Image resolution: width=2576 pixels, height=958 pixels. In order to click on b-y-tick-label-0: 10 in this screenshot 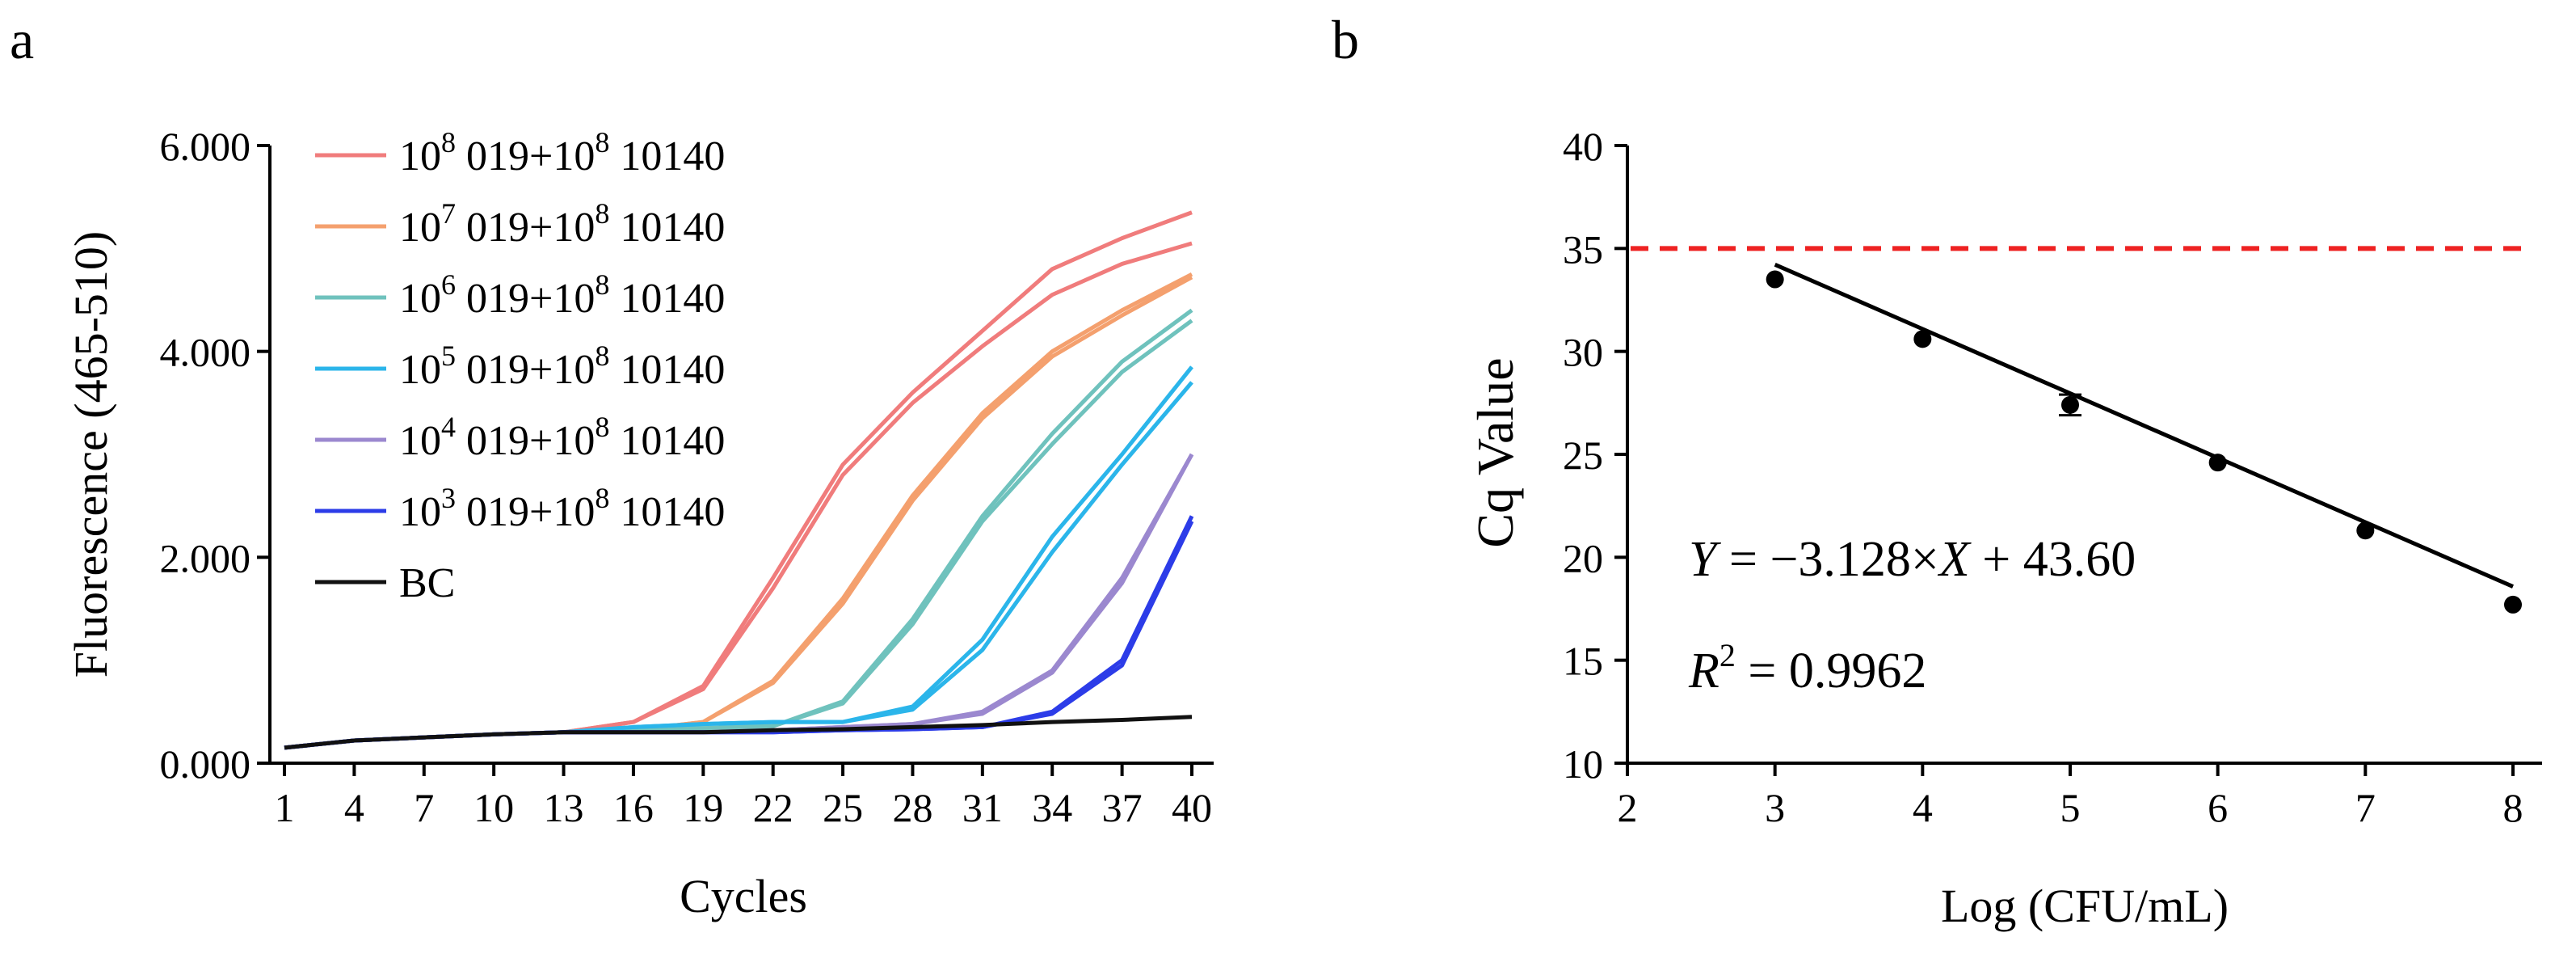, I will do `click(1583, 764)`.